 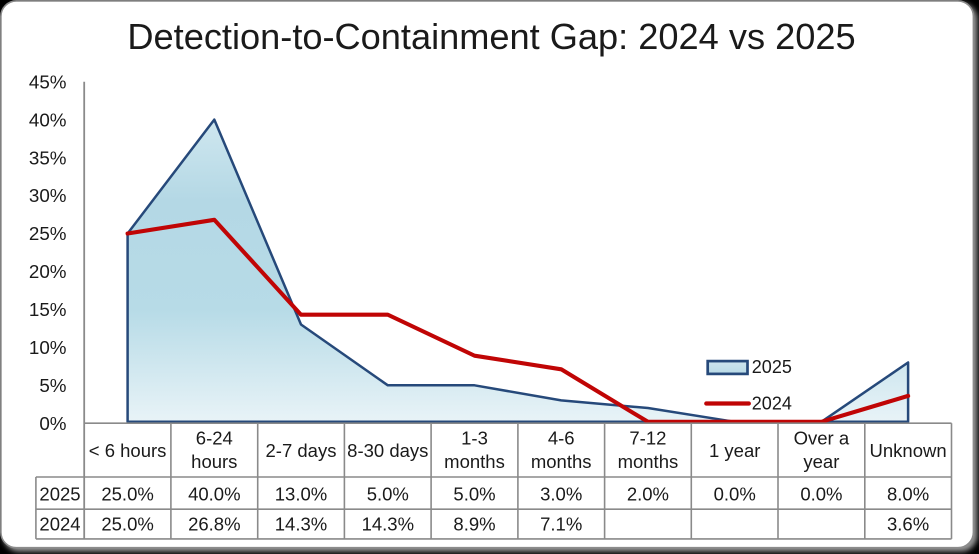 I want to click on svg-text: 45%, so click(x=48, y=81).